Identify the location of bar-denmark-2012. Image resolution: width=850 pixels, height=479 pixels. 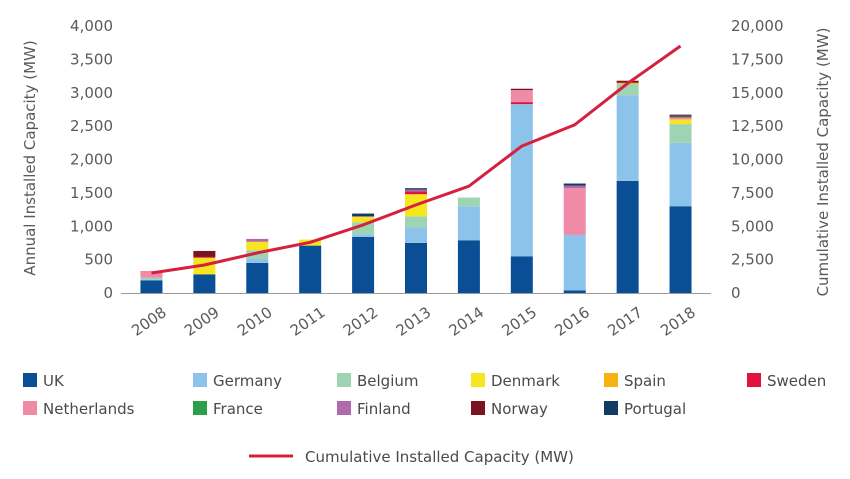
(363, 219).